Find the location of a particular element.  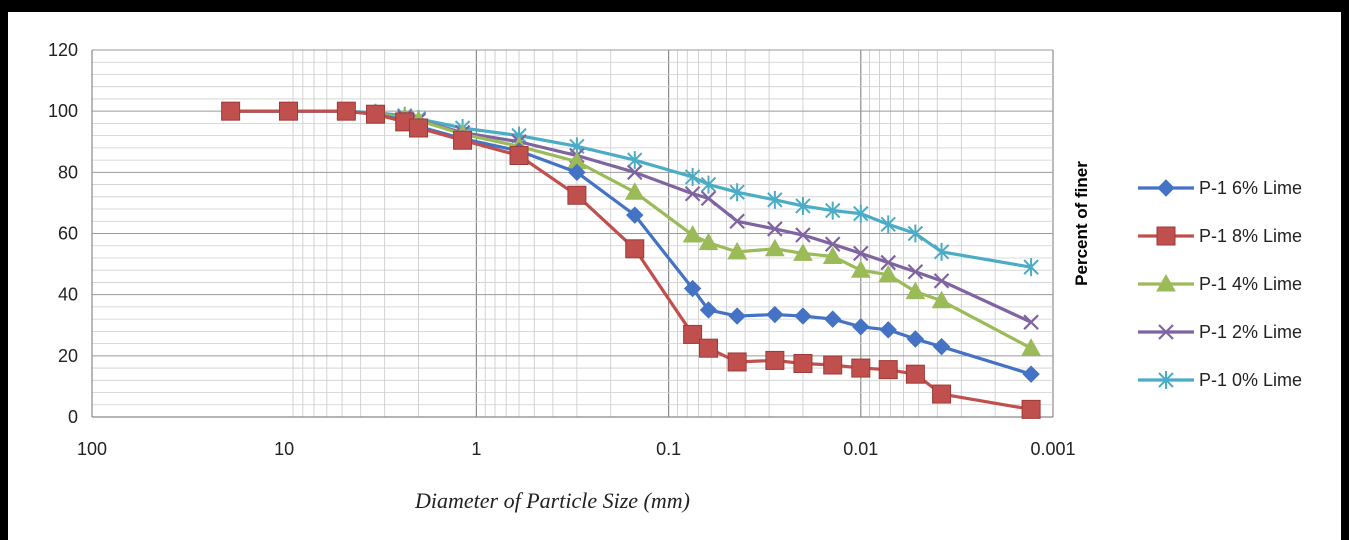

legend-label: P-1 2% Lime is located at coordinates (1250, 332).